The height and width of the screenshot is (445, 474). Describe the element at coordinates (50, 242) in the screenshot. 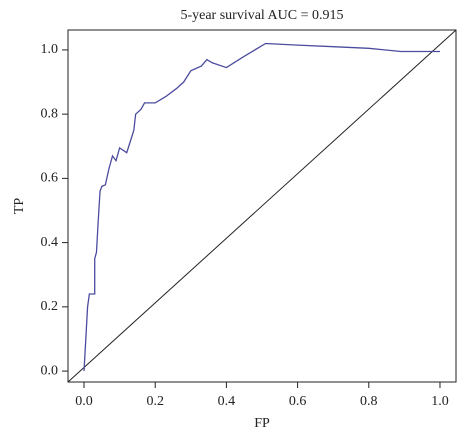

I see `y-tick-label: 0.4` at that location.